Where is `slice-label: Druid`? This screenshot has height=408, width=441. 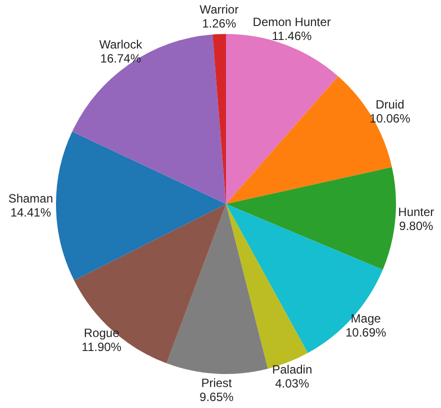
slice-label: Druid is located at coordinates (390, 105).